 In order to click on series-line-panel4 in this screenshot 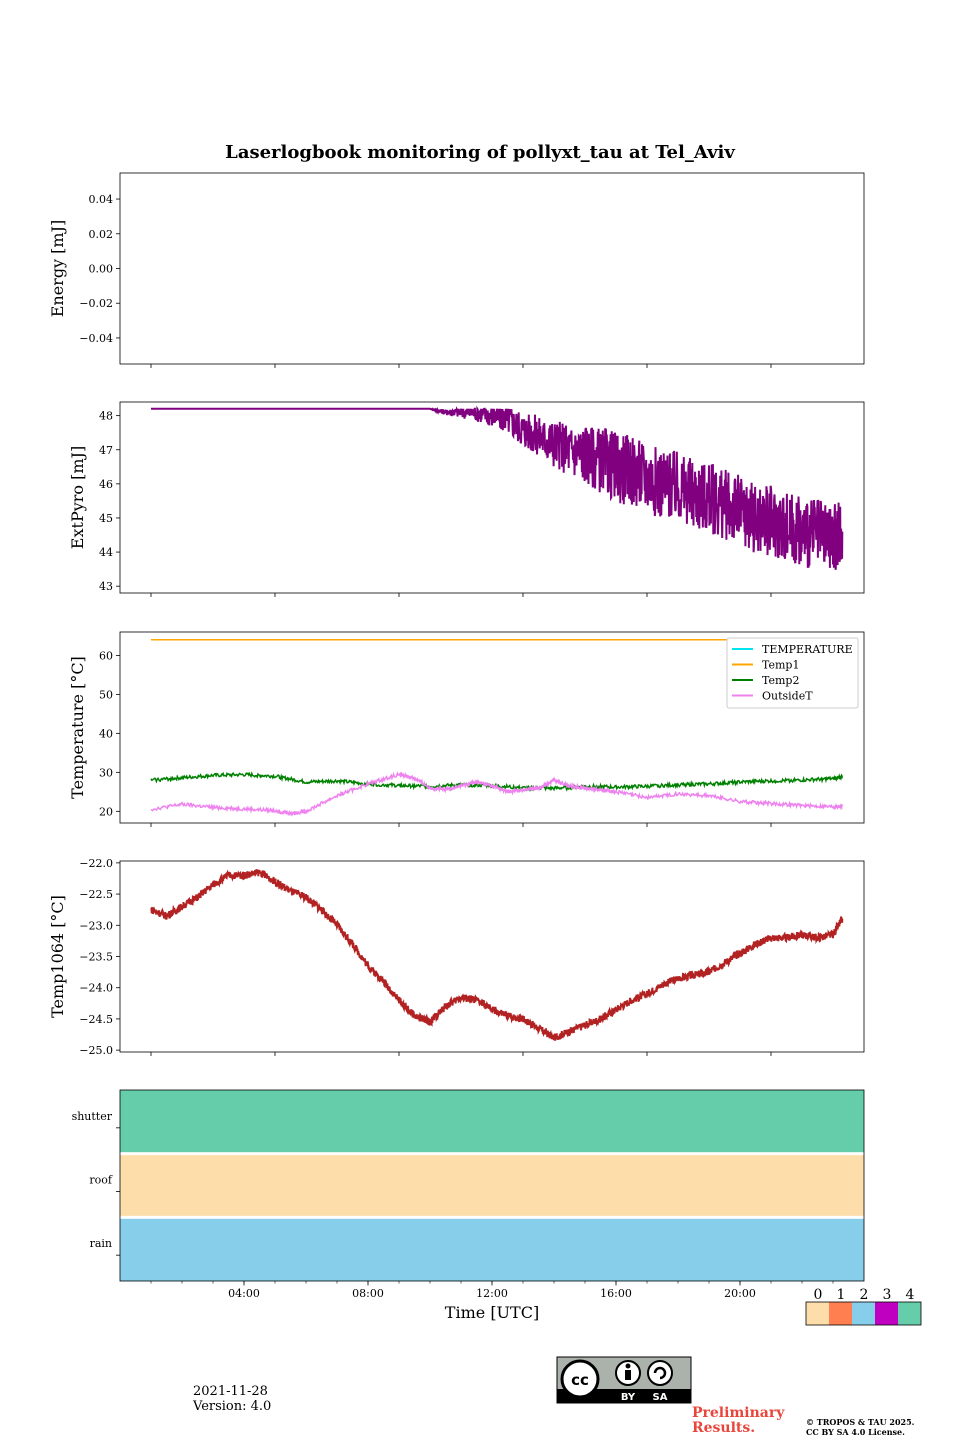, I will do `click(497, 955)`.